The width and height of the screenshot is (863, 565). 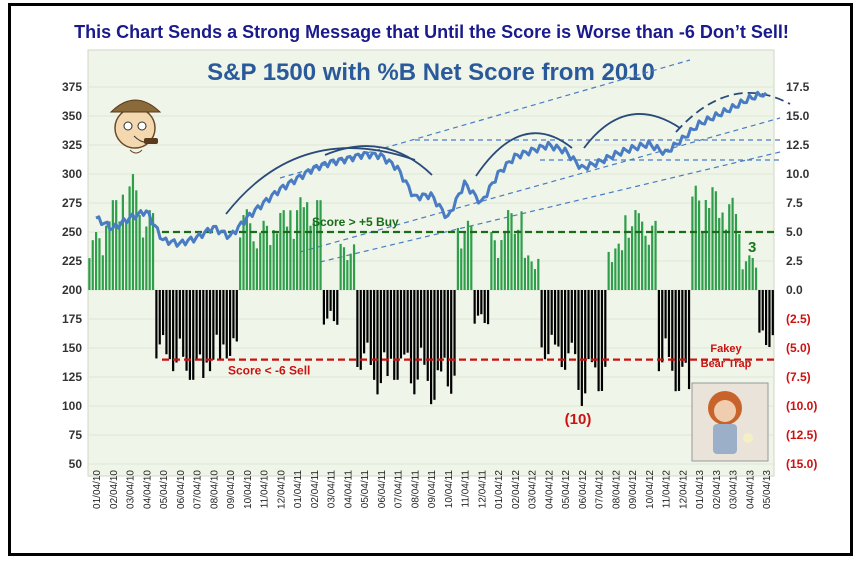 What do you see at coordinates (801, 435) in the screenshot?
I see `right-tick-label: (12.5)` at bounding box center [801, 435].